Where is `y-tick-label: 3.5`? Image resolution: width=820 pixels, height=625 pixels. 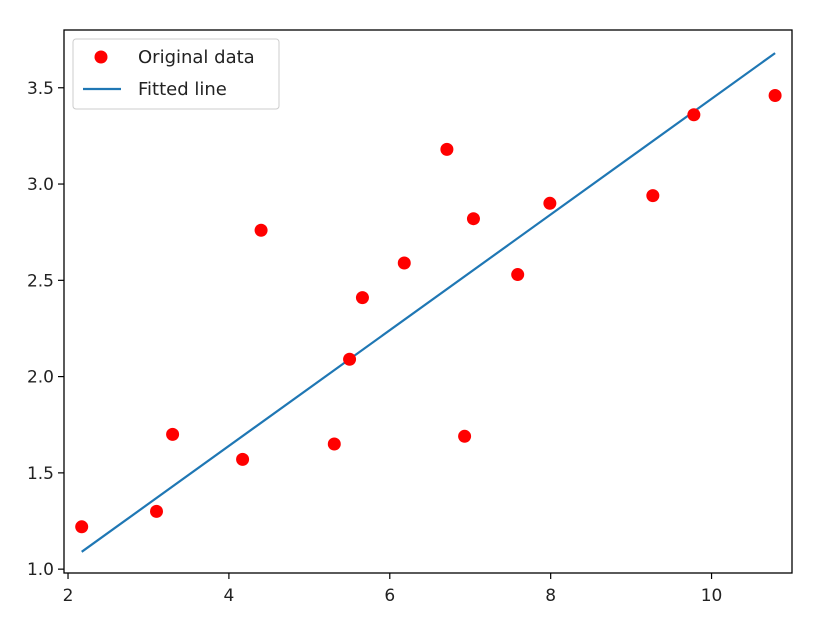
y-tick-label: 3.5 is located at coordinates (40, 89).